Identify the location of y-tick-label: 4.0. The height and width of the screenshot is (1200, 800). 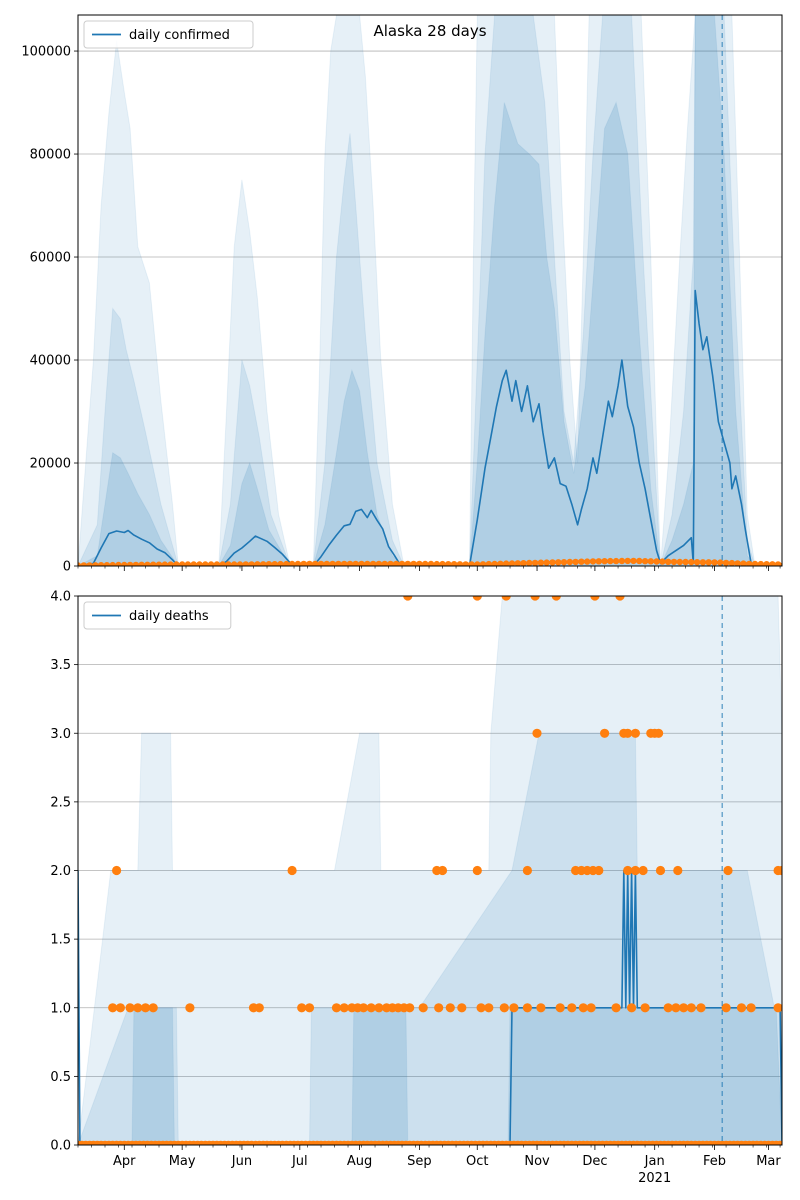
(60, 597).